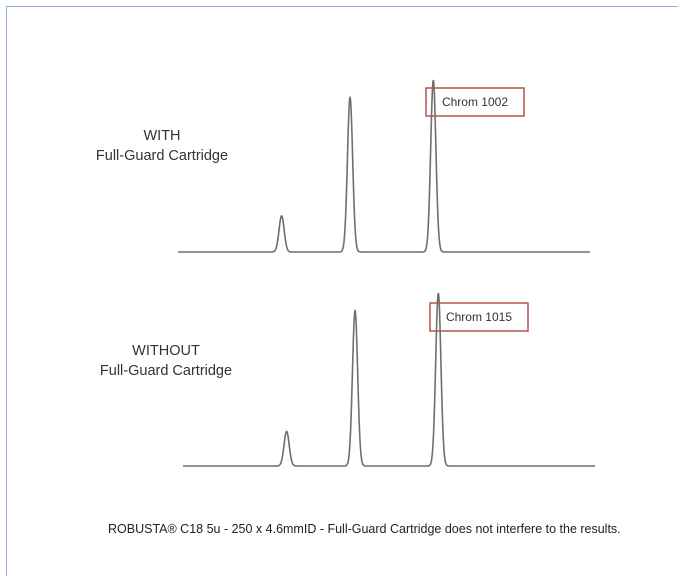 The image size is (679, 576). I want to click on chrom-badge-label: Chrom 1015, so click(479, 317).